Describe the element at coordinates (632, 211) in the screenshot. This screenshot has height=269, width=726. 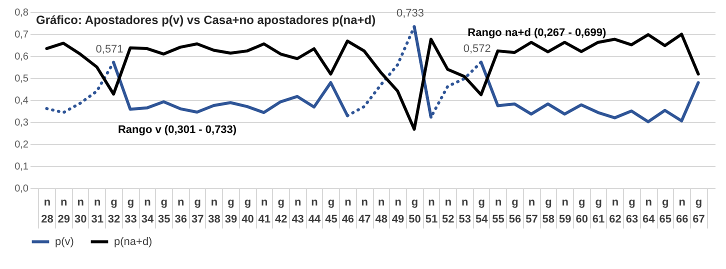
I see `x-tick-label: g 63` at that location.